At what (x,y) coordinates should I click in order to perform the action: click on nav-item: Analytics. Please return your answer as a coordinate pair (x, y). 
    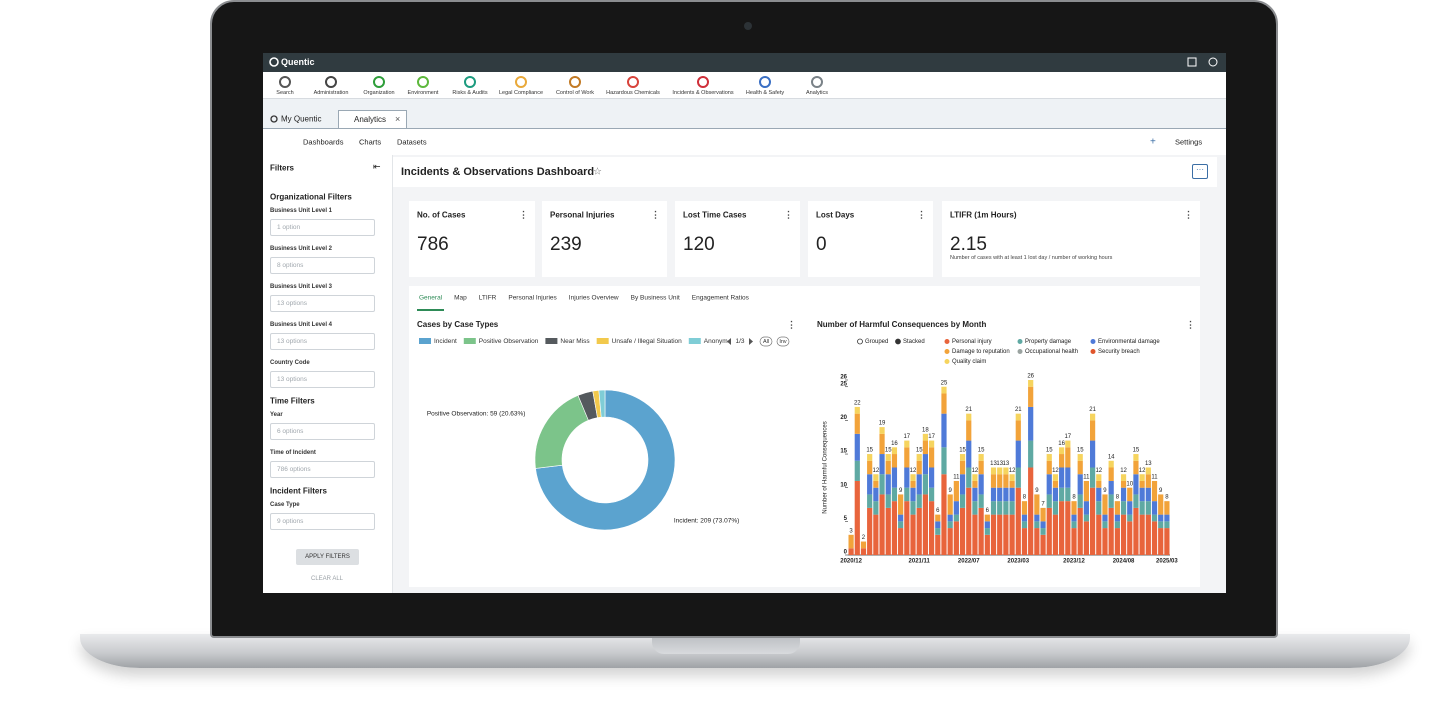
    Looking at the image, I should click on (817, 93).